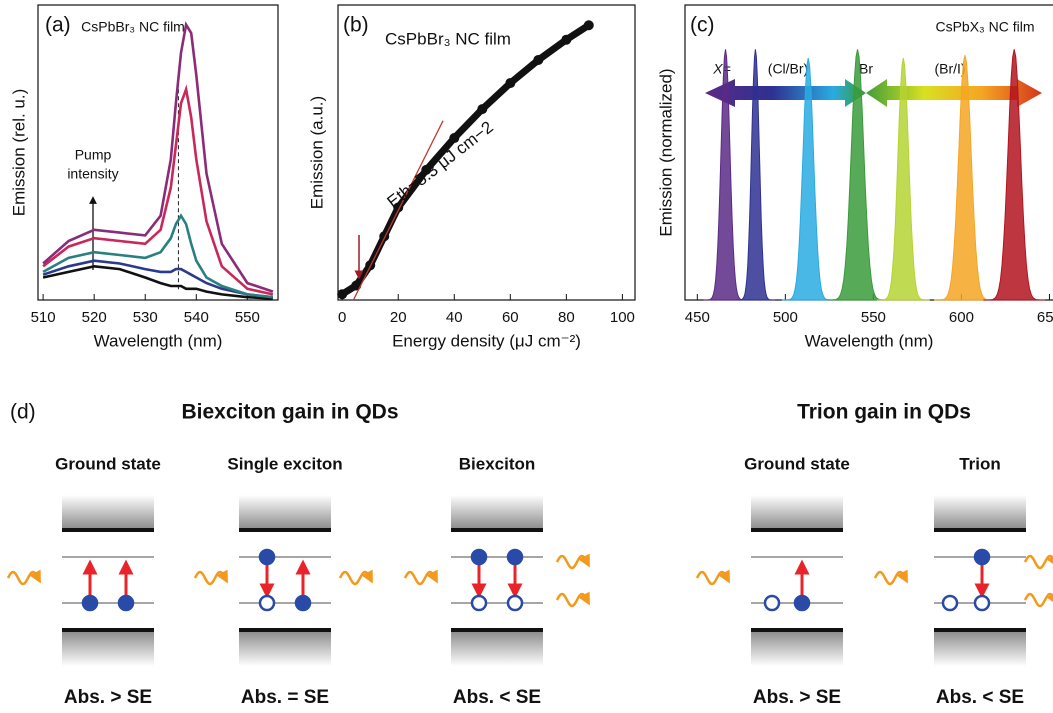  I want to click on annotation: intensity, so click(92, 174).